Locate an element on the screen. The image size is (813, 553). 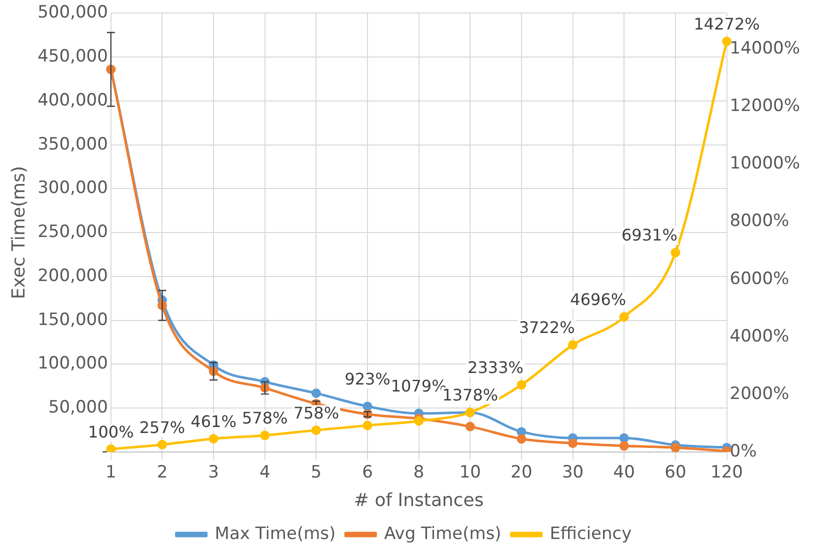
y2-tick-label: 12000% is located at coordinates (765, 106).